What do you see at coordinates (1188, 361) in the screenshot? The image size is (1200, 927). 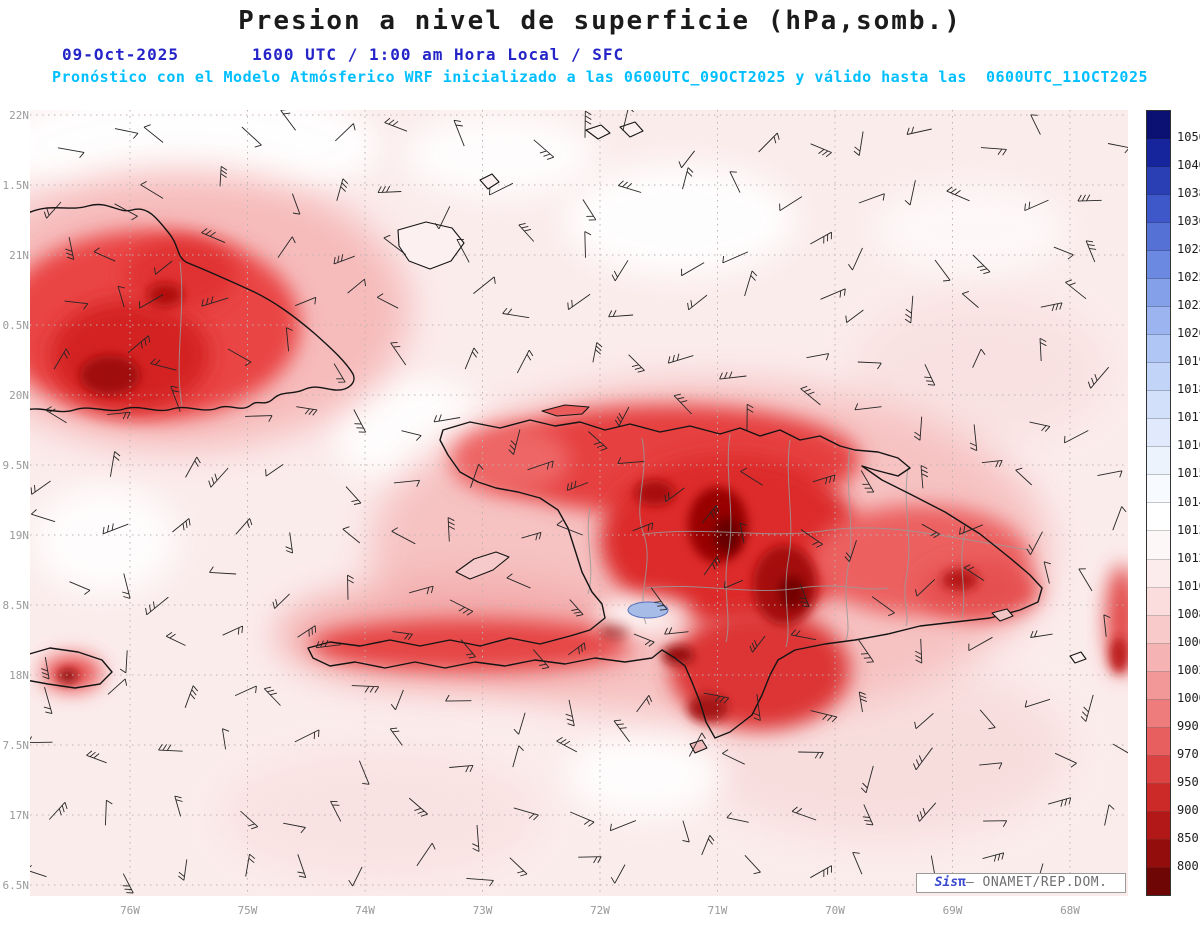 I see `colorbar-label: 1019` at bounding box center [1188, 361].